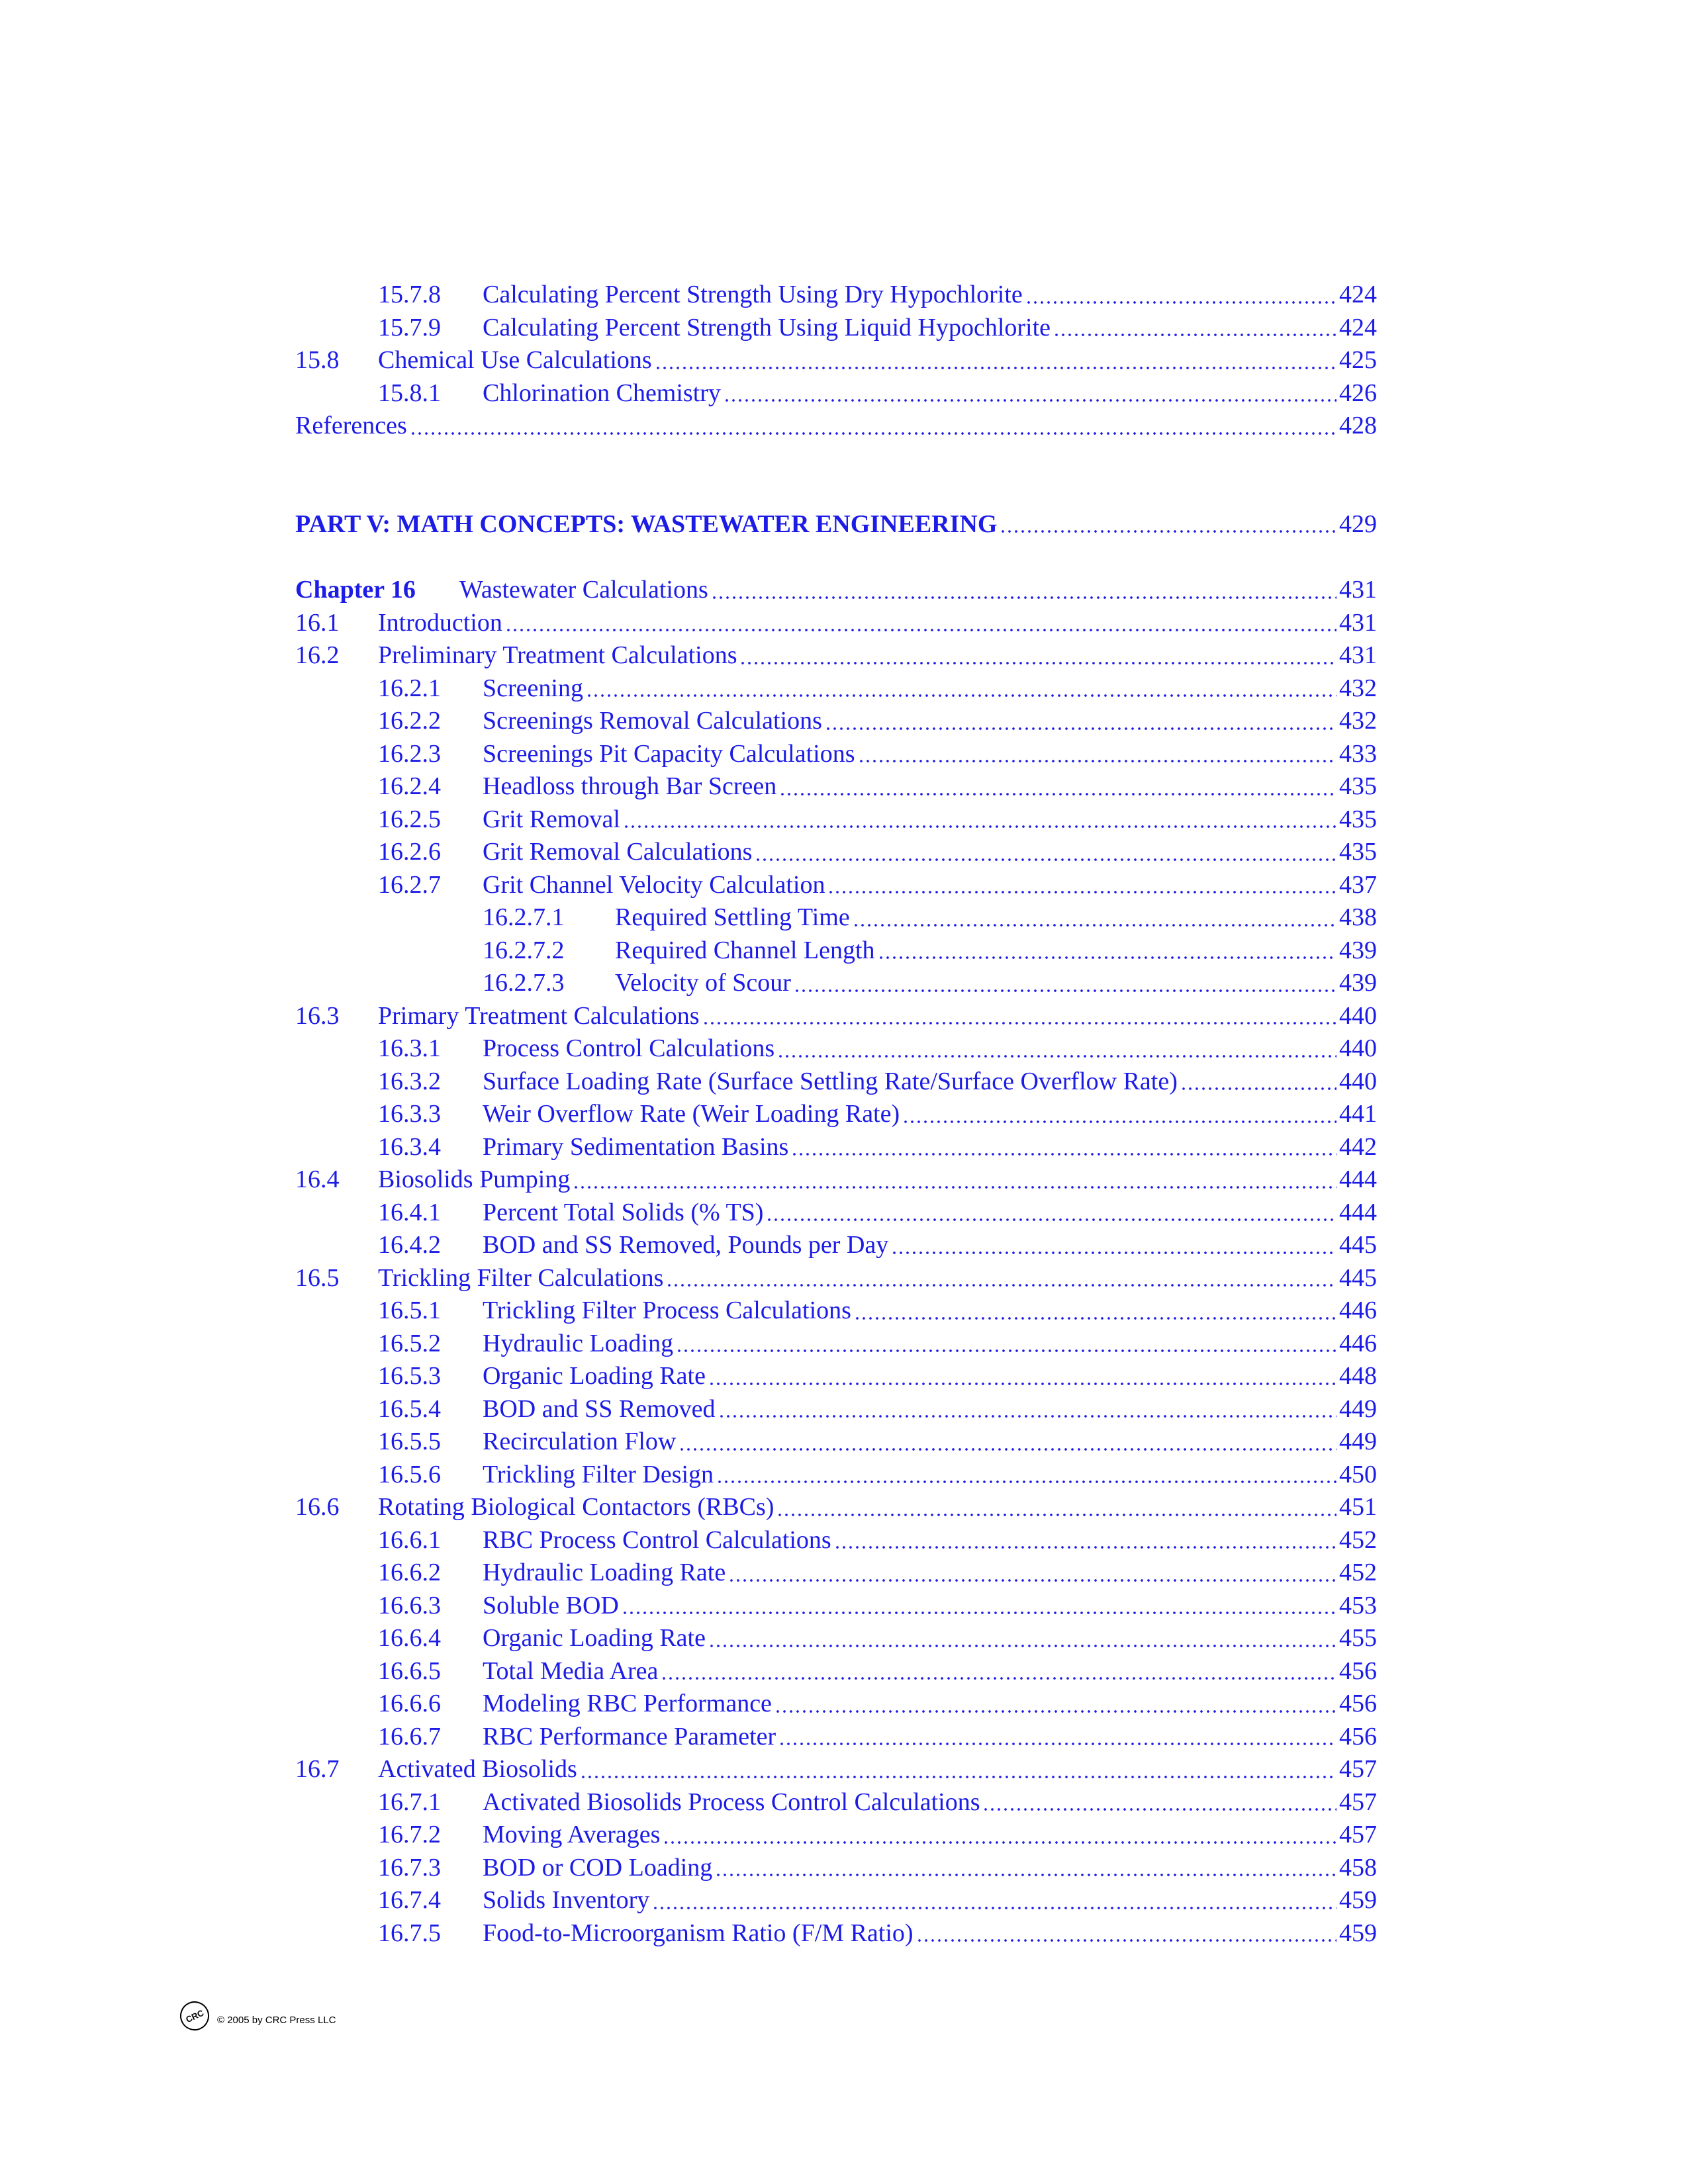  Describe the element at coordinates (1358, 983) in the screenshot. I see `page-number: 439` at that location.